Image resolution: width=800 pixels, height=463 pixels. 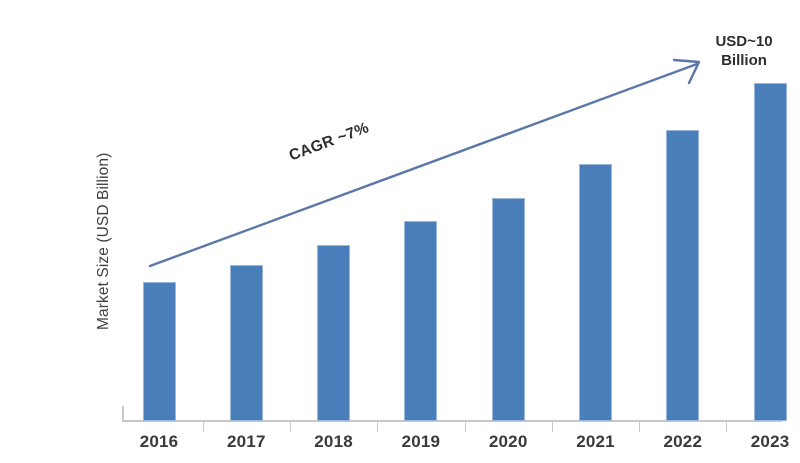 What do you see at coordinates (159, 441) in the screenshot?
I see `x-axis-label-2016: 2016` at bounding box center [159, 441].